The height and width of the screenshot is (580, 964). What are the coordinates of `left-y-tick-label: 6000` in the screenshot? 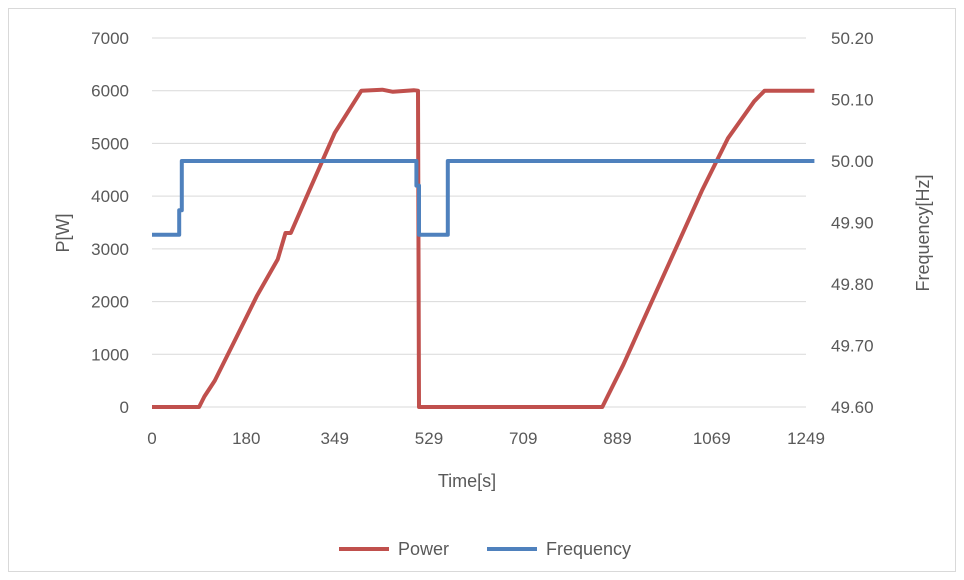 It's located at (110, 91).